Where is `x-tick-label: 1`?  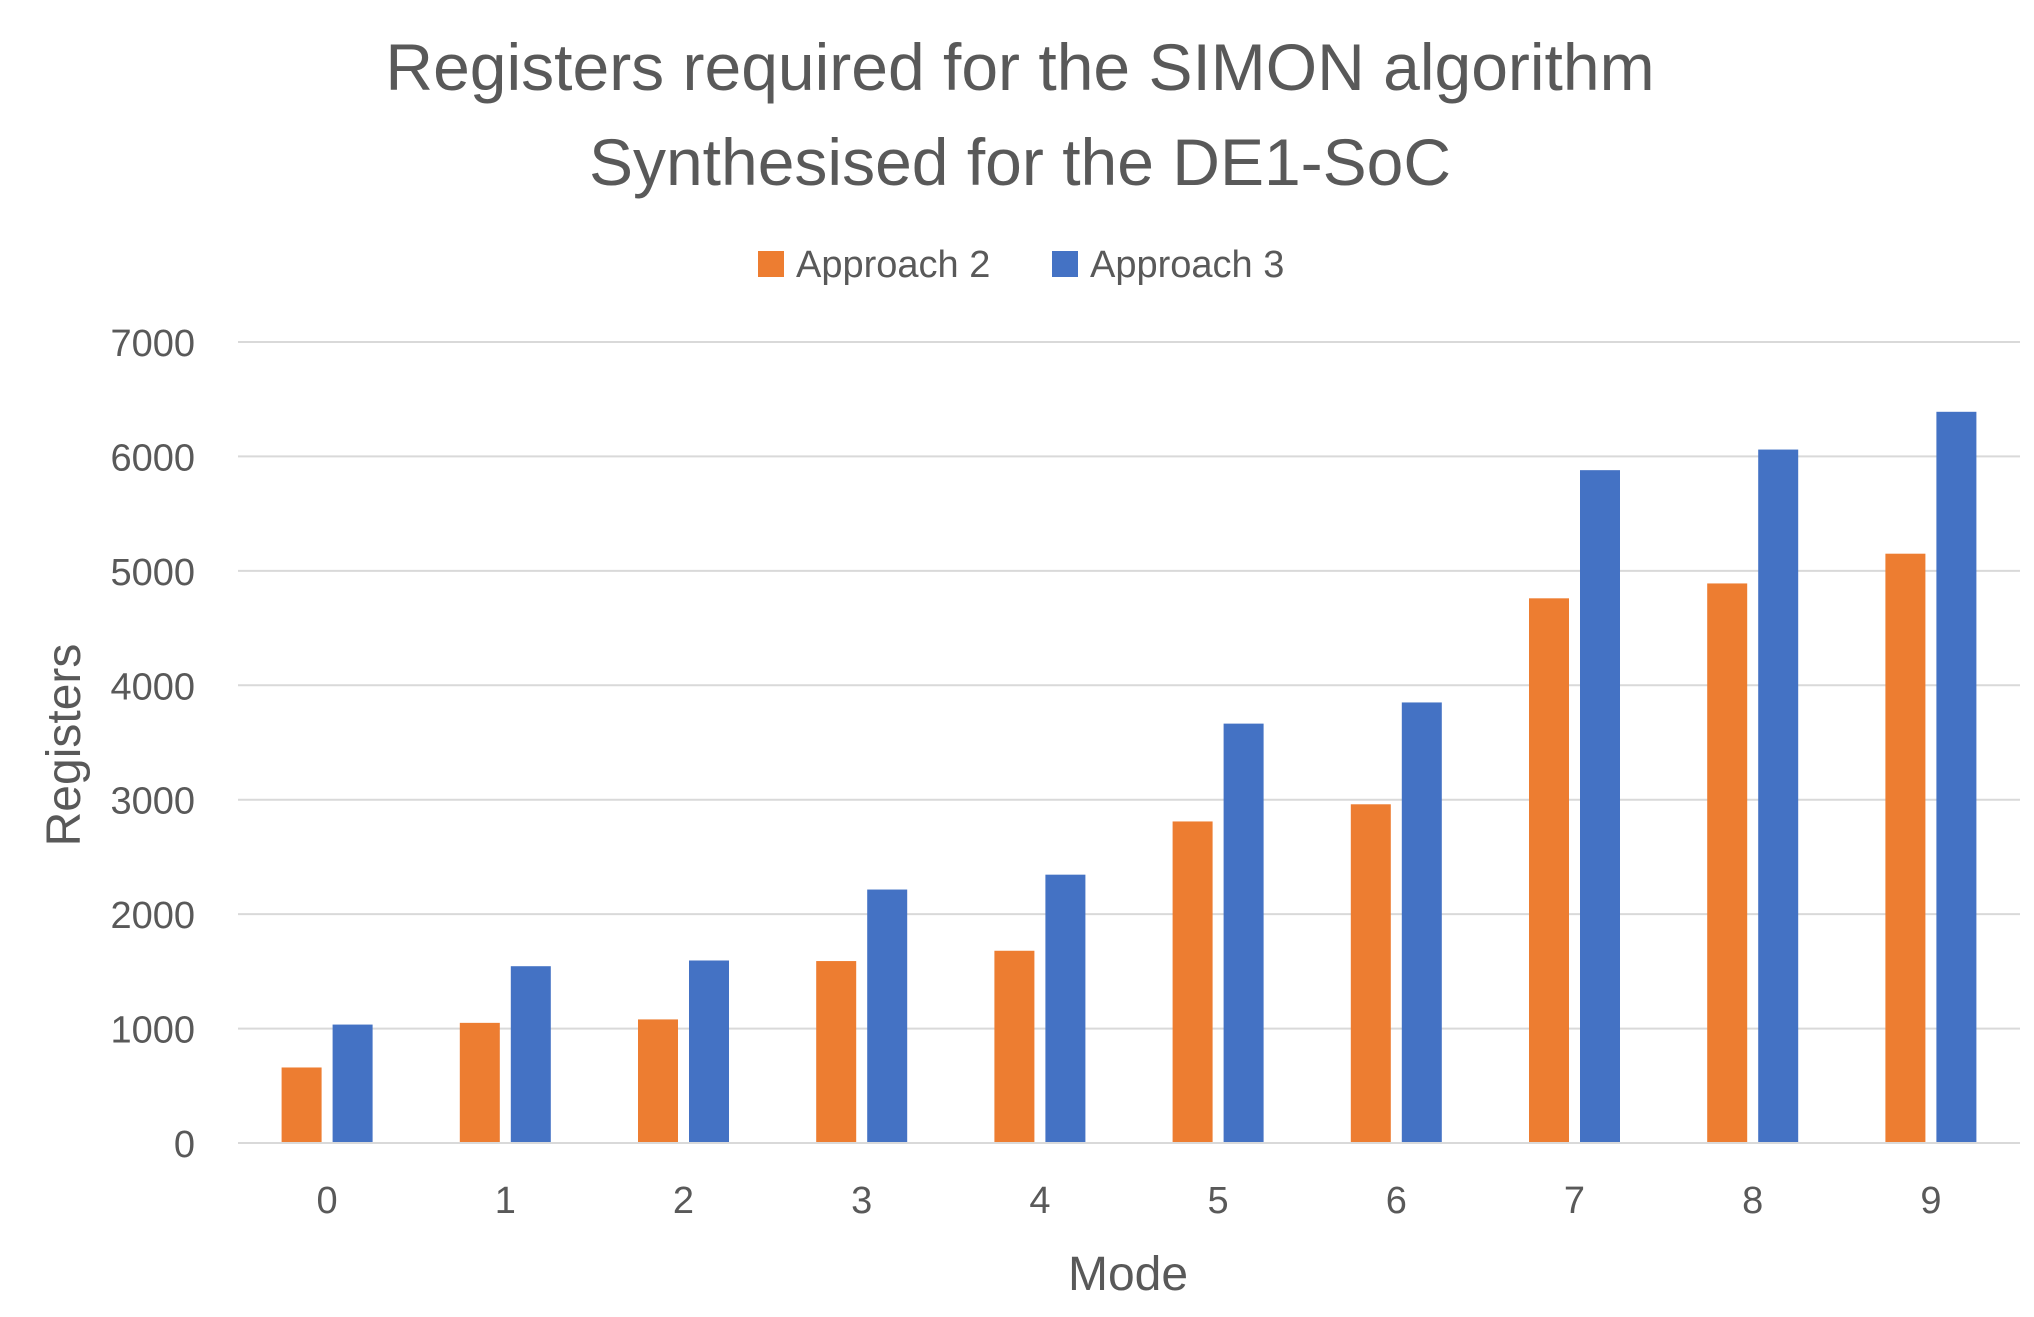
x-tick-label: 1 is located at coordinates (505, 1201).